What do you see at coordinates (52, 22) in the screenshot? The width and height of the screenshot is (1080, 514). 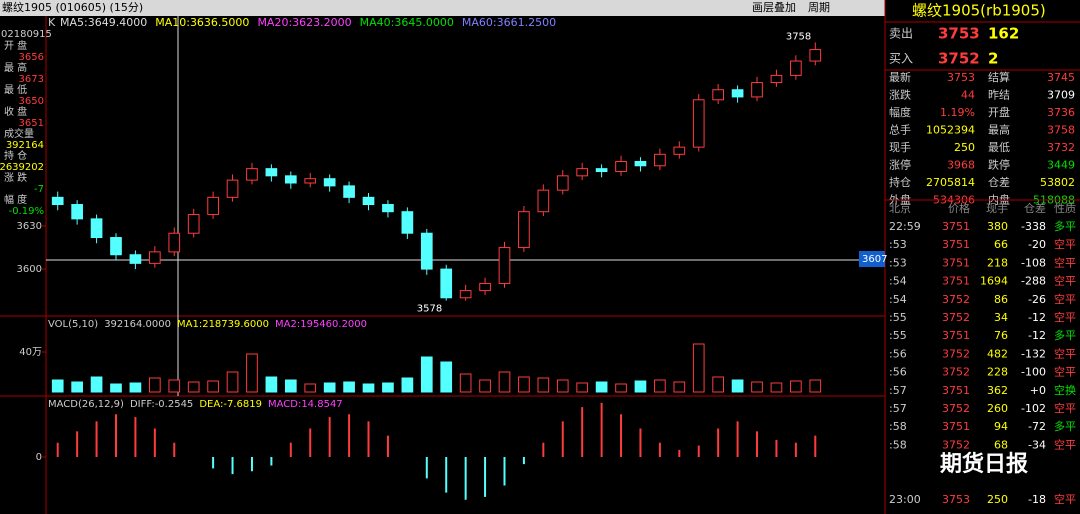 I see `legend: K` at bounding box center [52, 22].